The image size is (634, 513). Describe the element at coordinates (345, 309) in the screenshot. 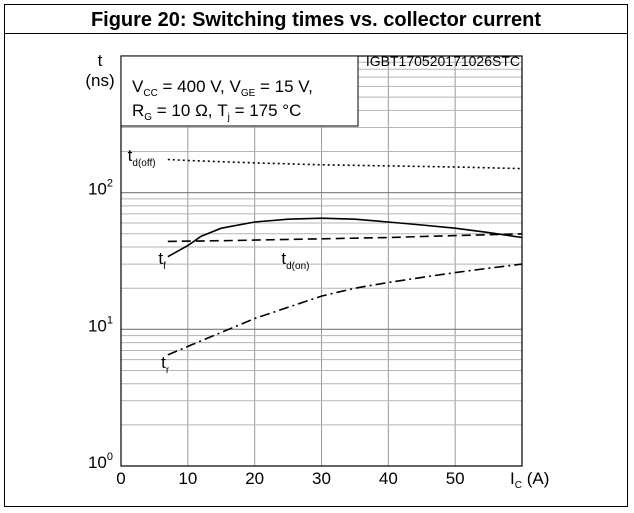

I see `series-line-t-r` at that location.